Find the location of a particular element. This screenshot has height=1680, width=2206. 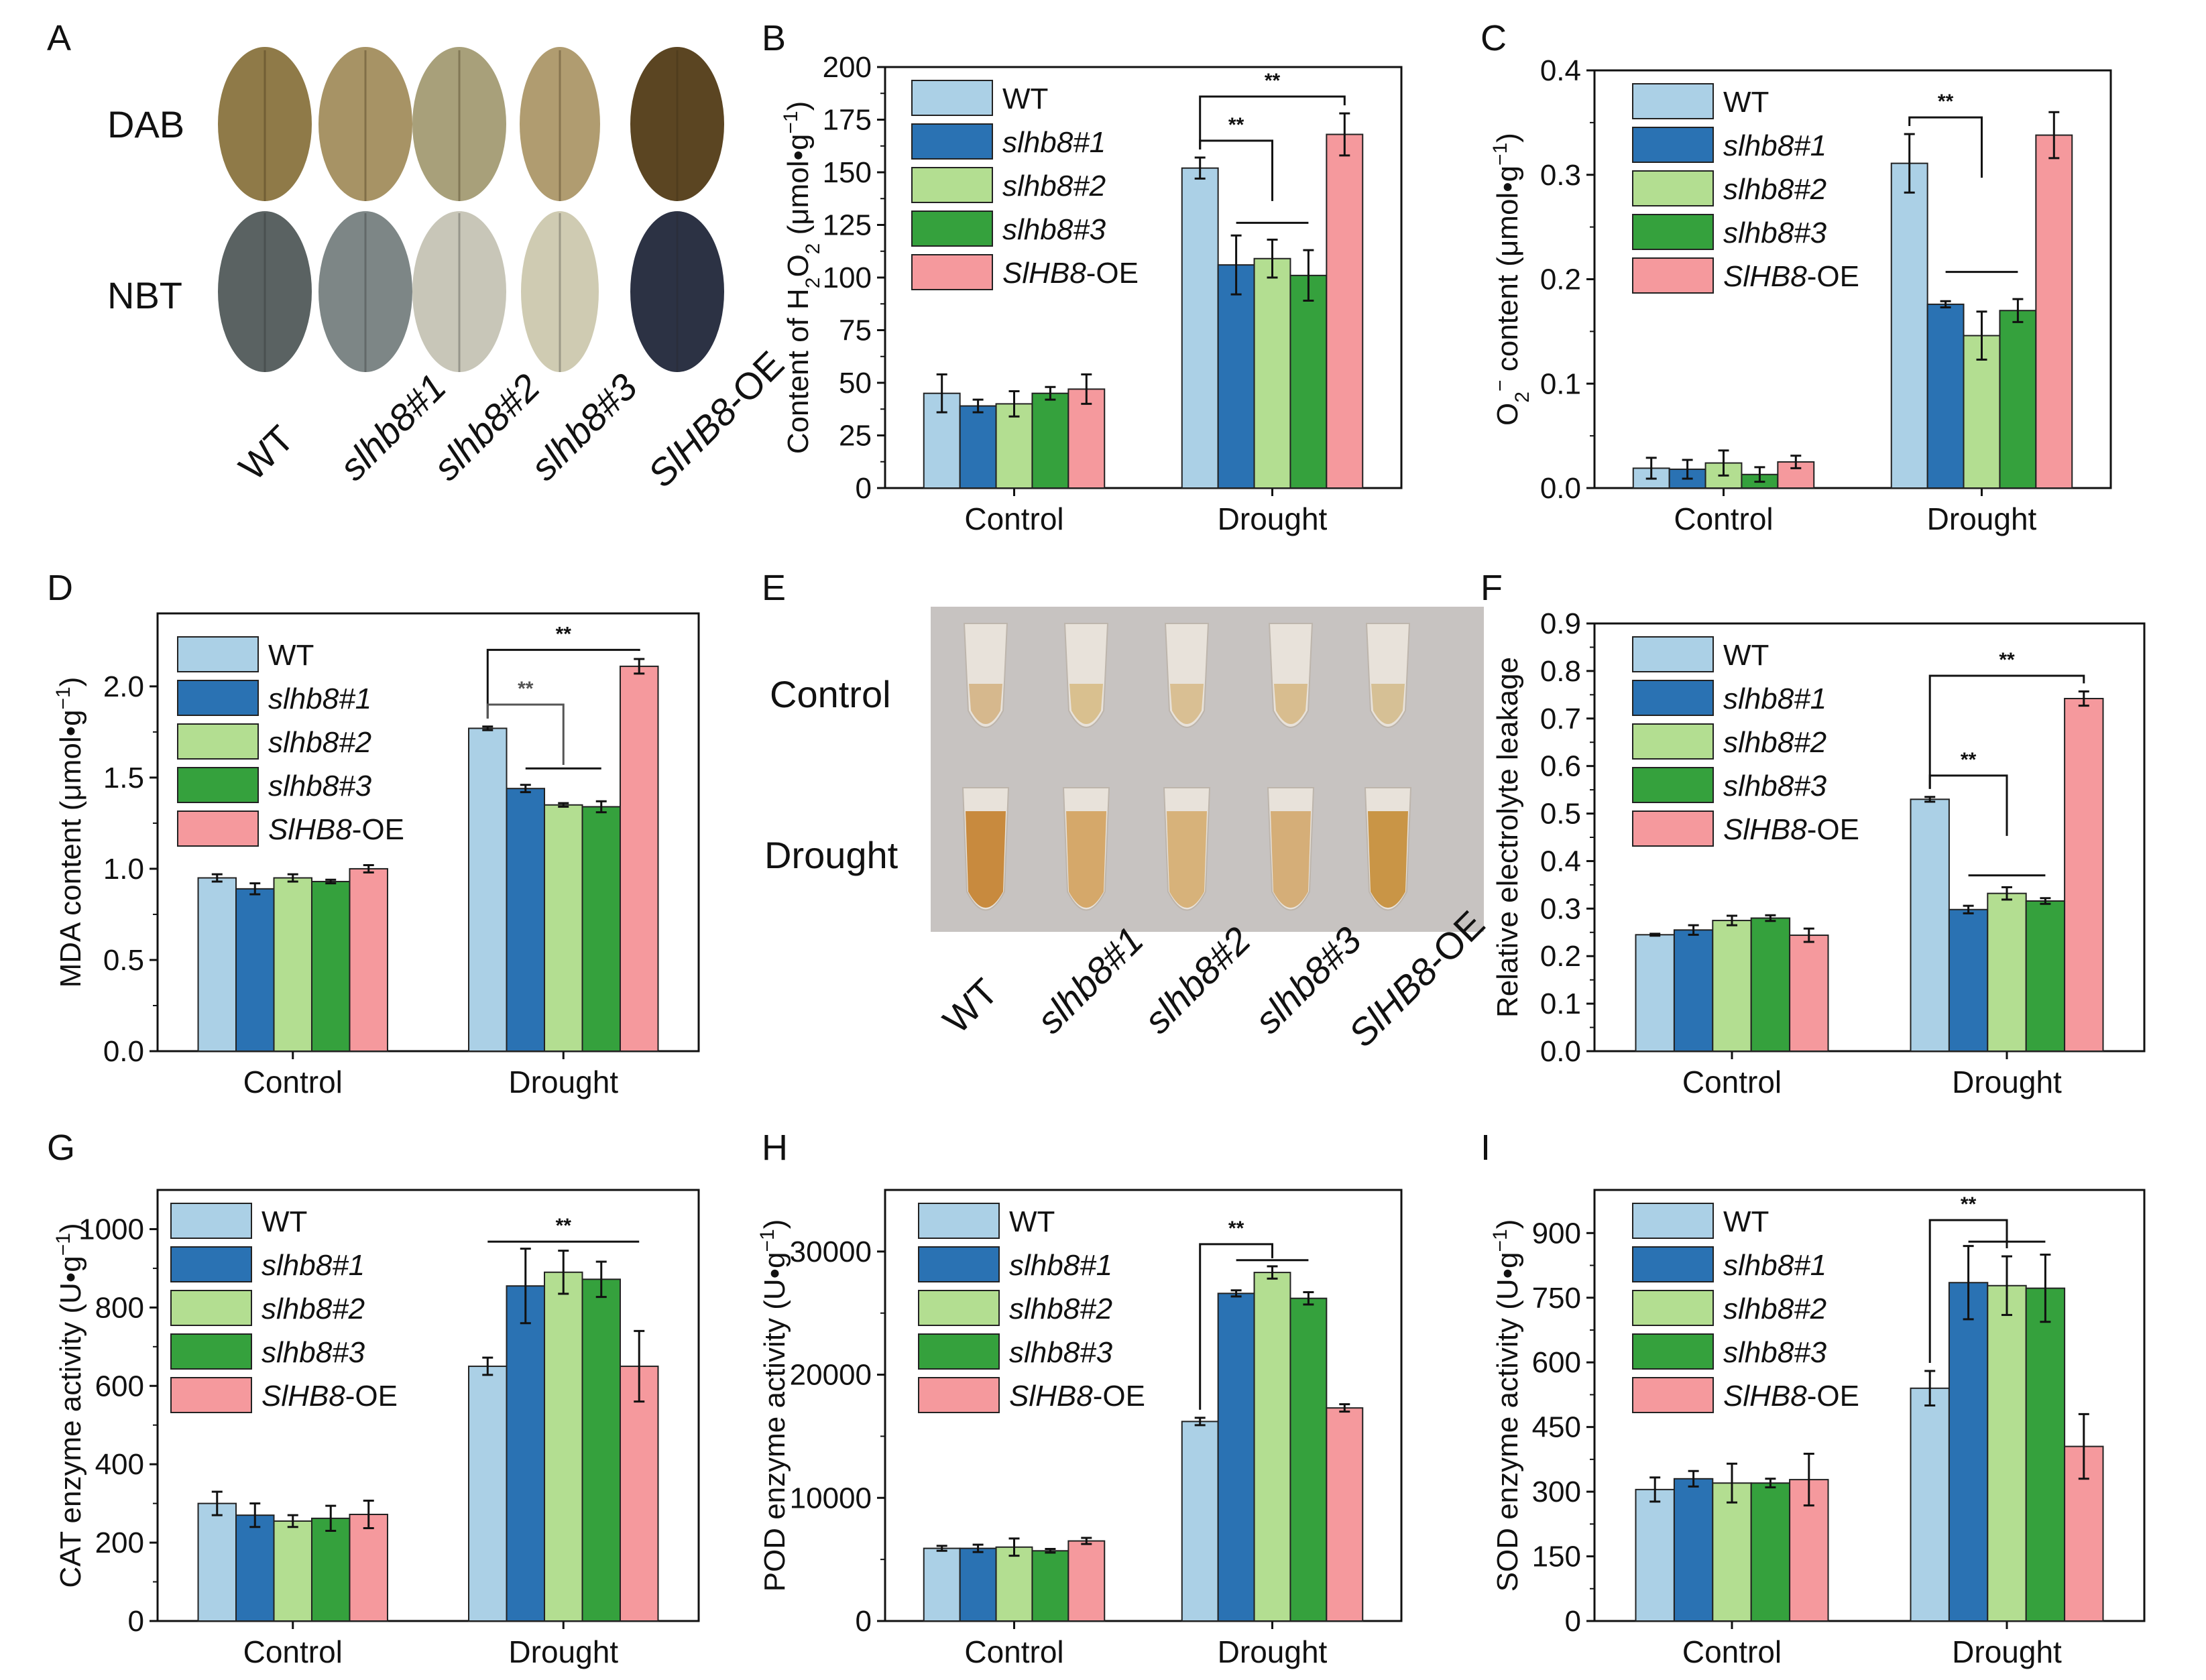

y-tick-label: 0.4 is located at coordinates (1560, 70).